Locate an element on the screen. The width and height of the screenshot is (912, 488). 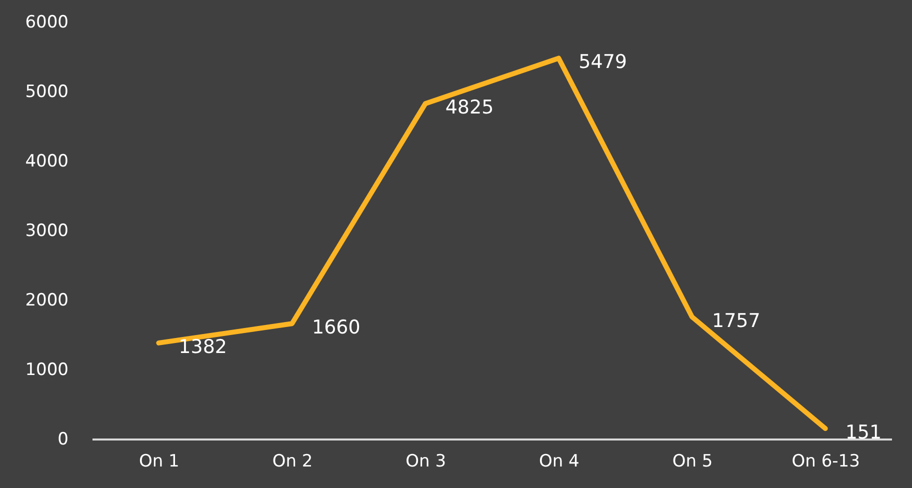
x-tick-label: On 3 is located at coordinates (426, 462).